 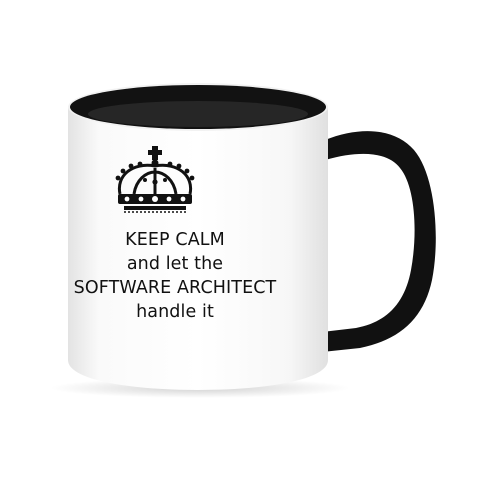 I want to click on slogan-line-4: handle it, so click(x=175, y=312).